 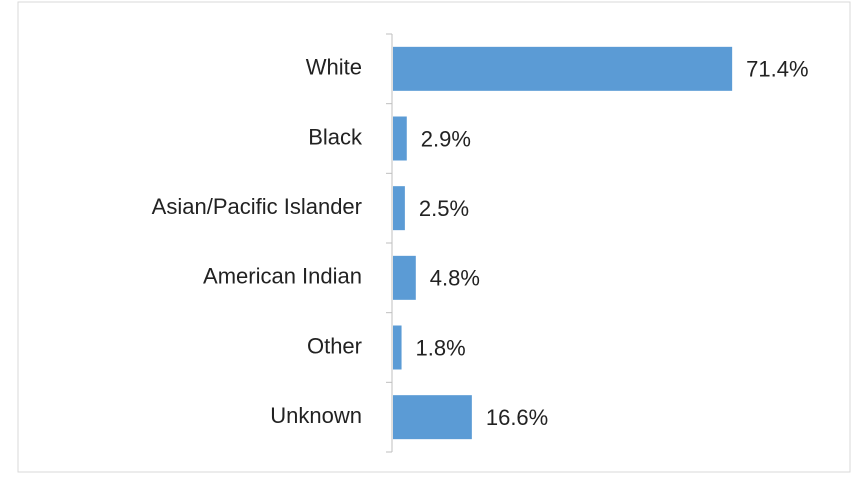 What do you see at coordinates (282, 276) in the screenshot?
I see `category-label: American Indian` at bounding box center [282, 276].